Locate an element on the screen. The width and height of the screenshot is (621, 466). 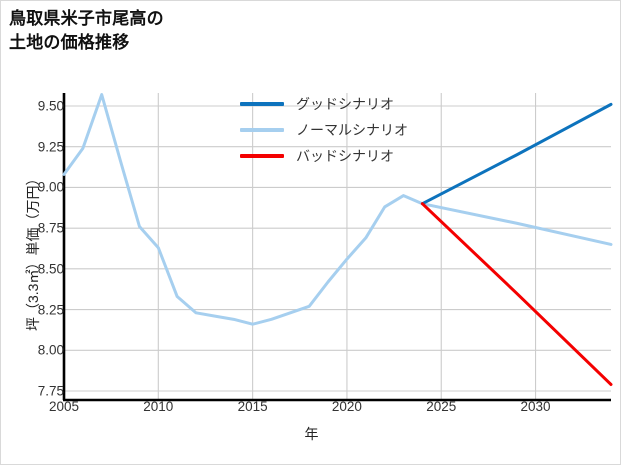
x-tick-label: 2010 is located at coordinates (158, 406).